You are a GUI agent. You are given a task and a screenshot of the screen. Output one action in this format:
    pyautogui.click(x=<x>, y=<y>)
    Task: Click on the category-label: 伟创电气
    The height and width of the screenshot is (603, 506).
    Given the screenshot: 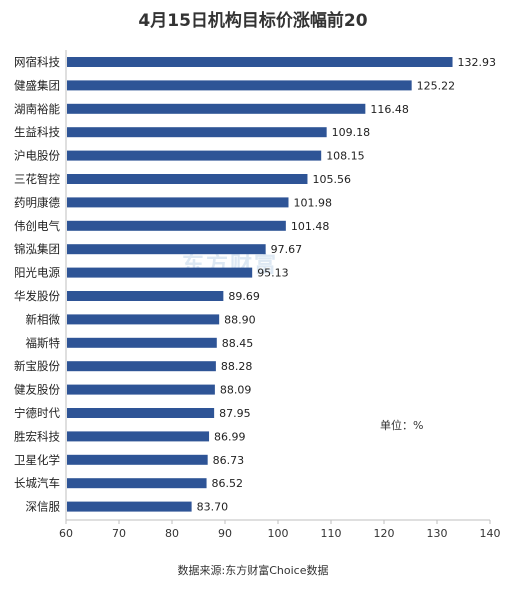 What is the action you would take?
    pyautogui.click(x=37, y=226)
    